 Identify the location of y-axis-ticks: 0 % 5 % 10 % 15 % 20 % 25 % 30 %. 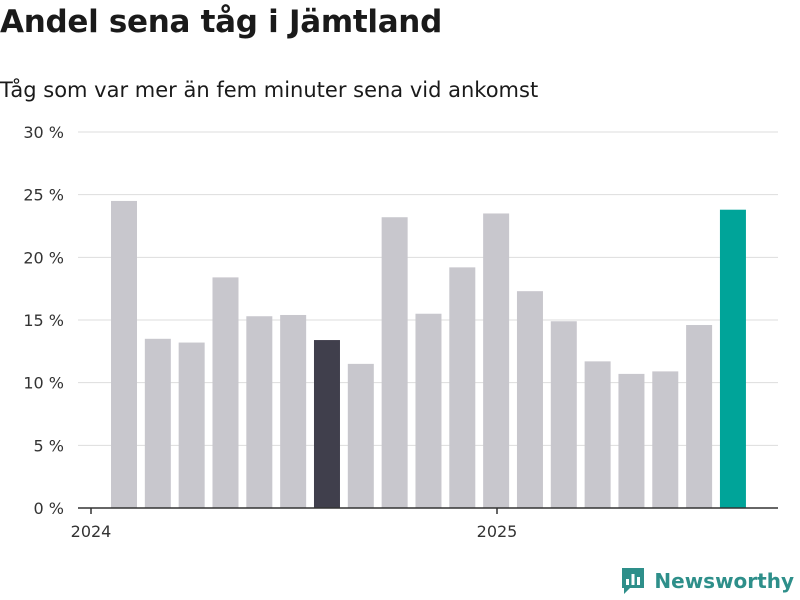
(43, 320).